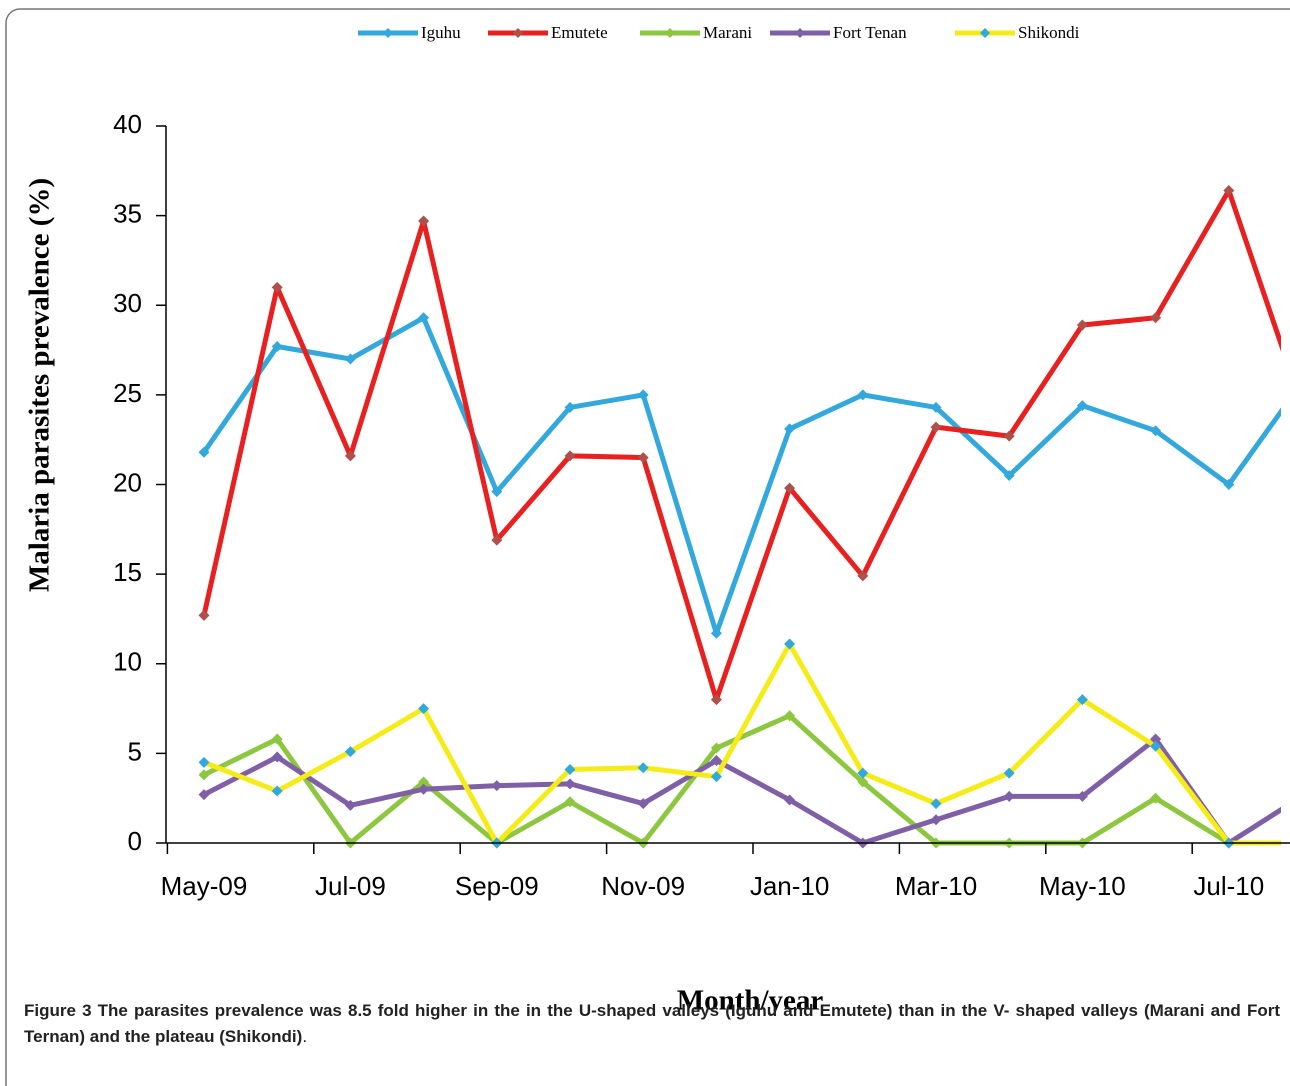 This screenshot has height=1086, width=1290. Describe the element at coordinates (305, 1036) in the screenshot. I see `caption-end: .` at that location.